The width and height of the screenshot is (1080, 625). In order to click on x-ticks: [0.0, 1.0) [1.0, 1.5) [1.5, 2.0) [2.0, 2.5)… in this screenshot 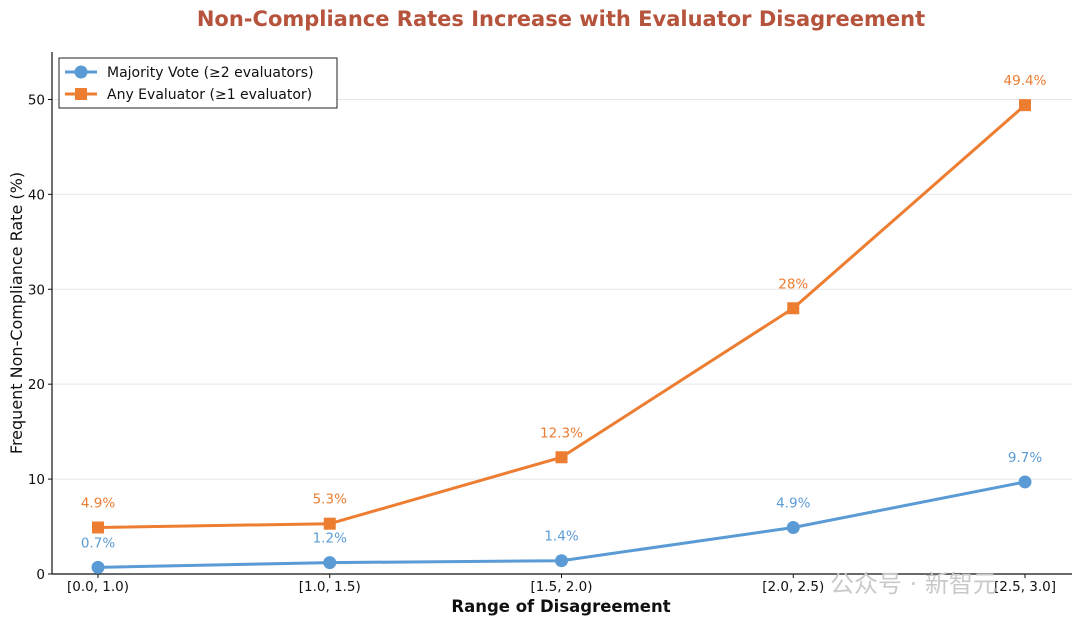, I will do `click(561, 584)`.